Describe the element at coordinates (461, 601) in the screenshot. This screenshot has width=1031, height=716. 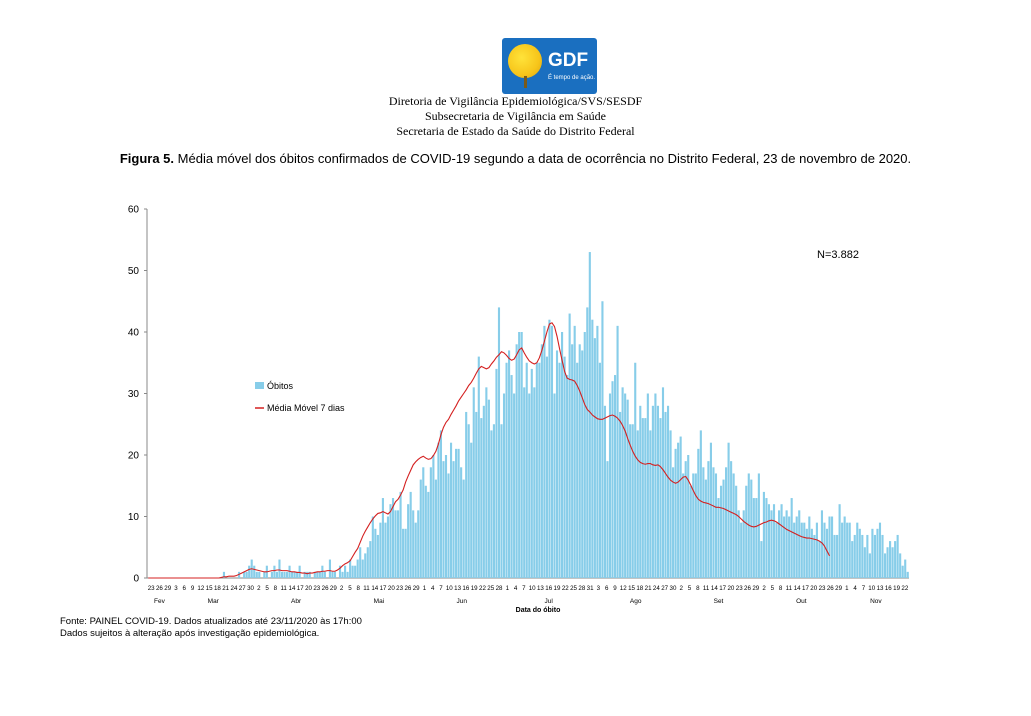
I see `x-month-label: Jun` at that location.